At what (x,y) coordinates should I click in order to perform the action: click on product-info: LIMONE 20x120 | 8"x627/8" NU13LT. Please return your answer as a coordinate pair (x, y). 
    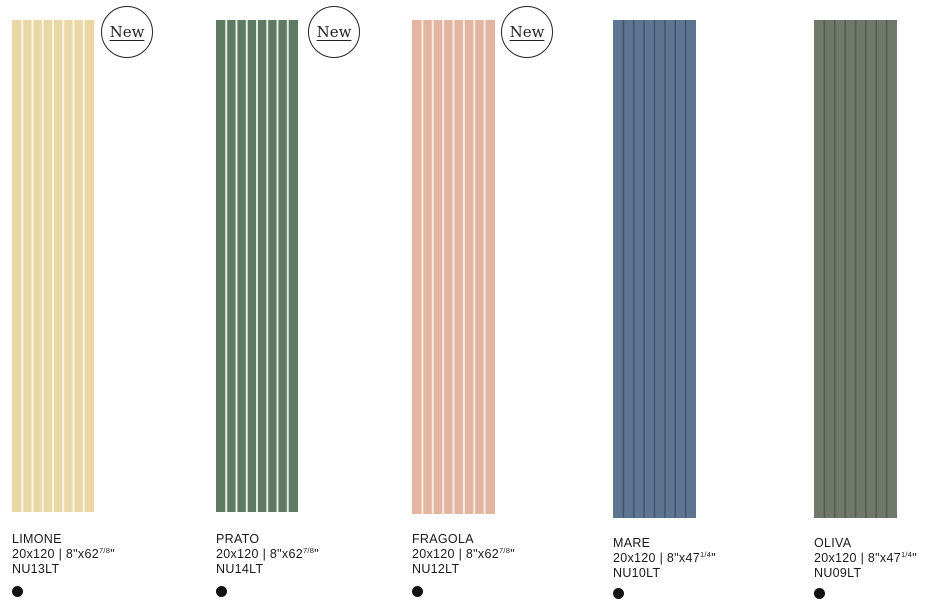
    Looking at the image, I should click on (63, 554).